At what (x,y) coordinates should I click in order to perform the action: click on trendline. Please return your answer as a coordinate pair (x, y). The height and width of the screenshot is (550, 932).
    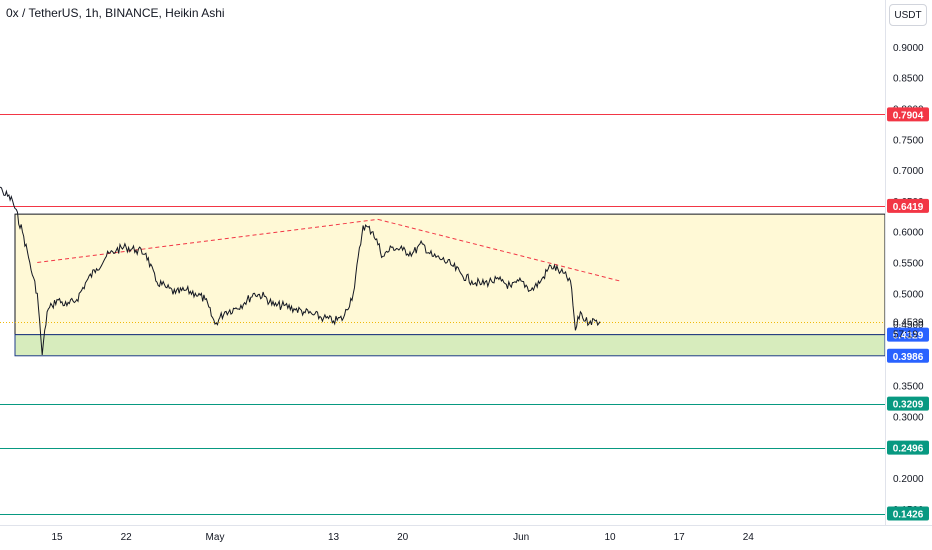
    Looking at the image, I should click on (208, 240).